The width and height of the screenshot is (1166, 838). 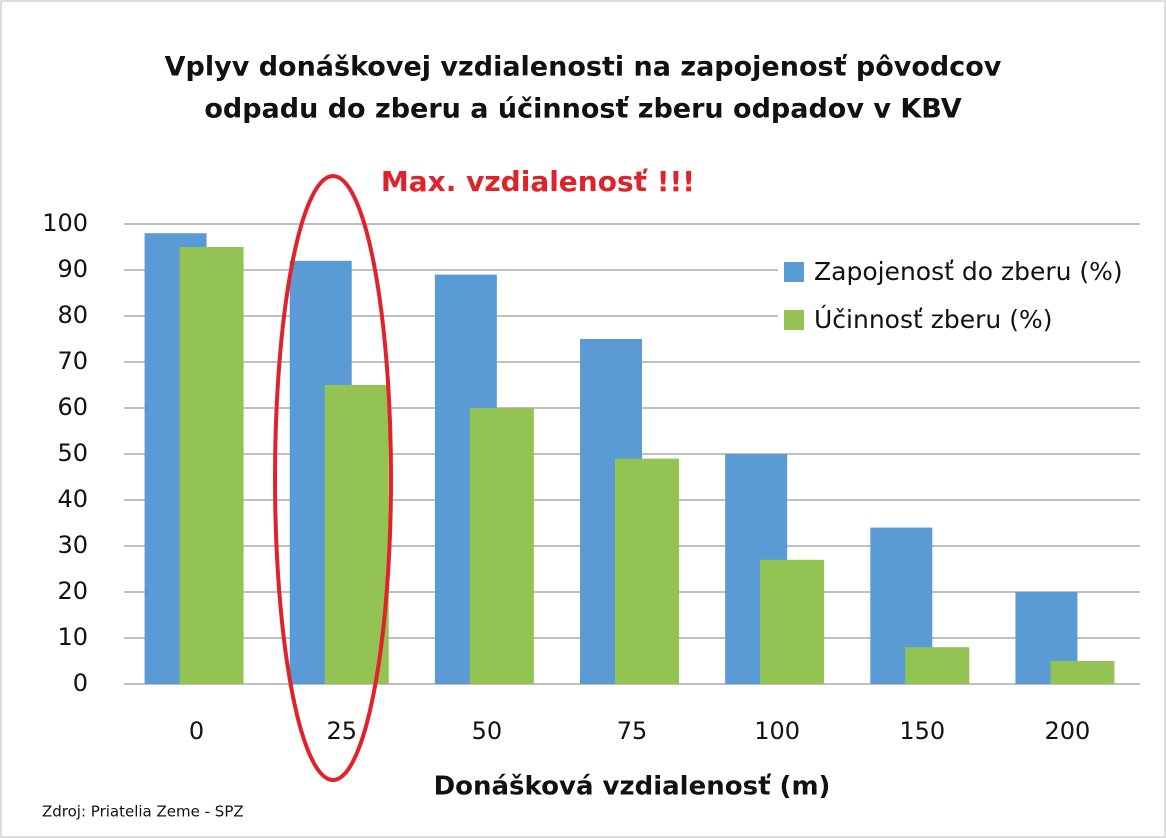 What do you see at coordinates (538, 181) in the screenshot?
I see `annotation: Max. vzdialenosť !!!` at bounding box center [538, 181].